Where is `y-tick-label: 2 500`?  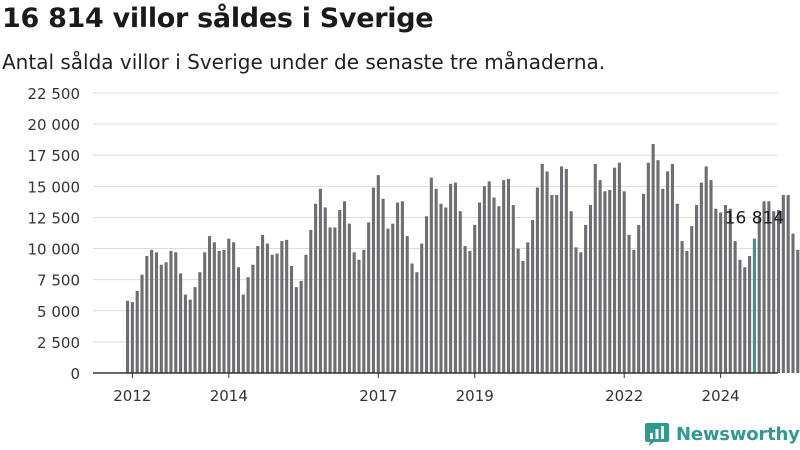 y-tick-label: 2 500 is located at coordinates (58, 343).